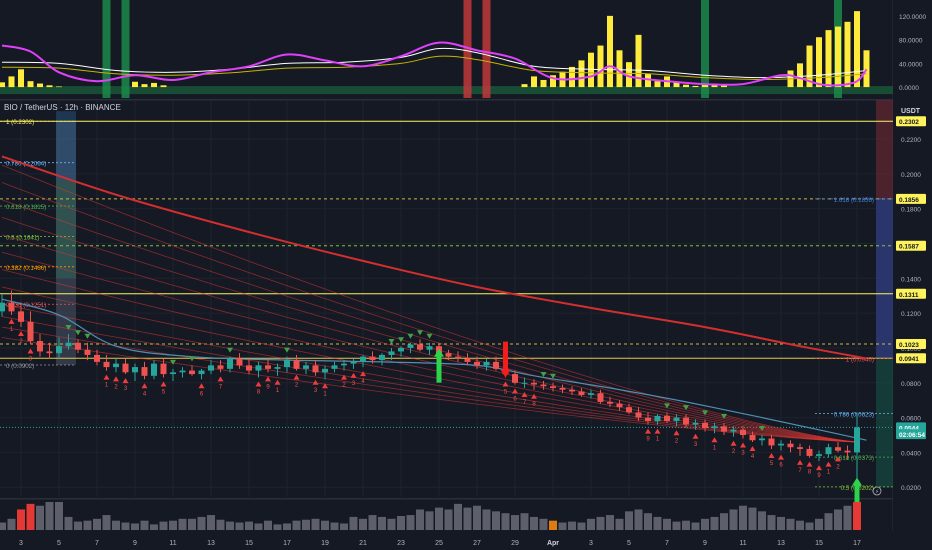  What do you see at coordinates (363, 382) in the screenshot?
I see `signal-count-label: 4` at bounding box center [363, 382].